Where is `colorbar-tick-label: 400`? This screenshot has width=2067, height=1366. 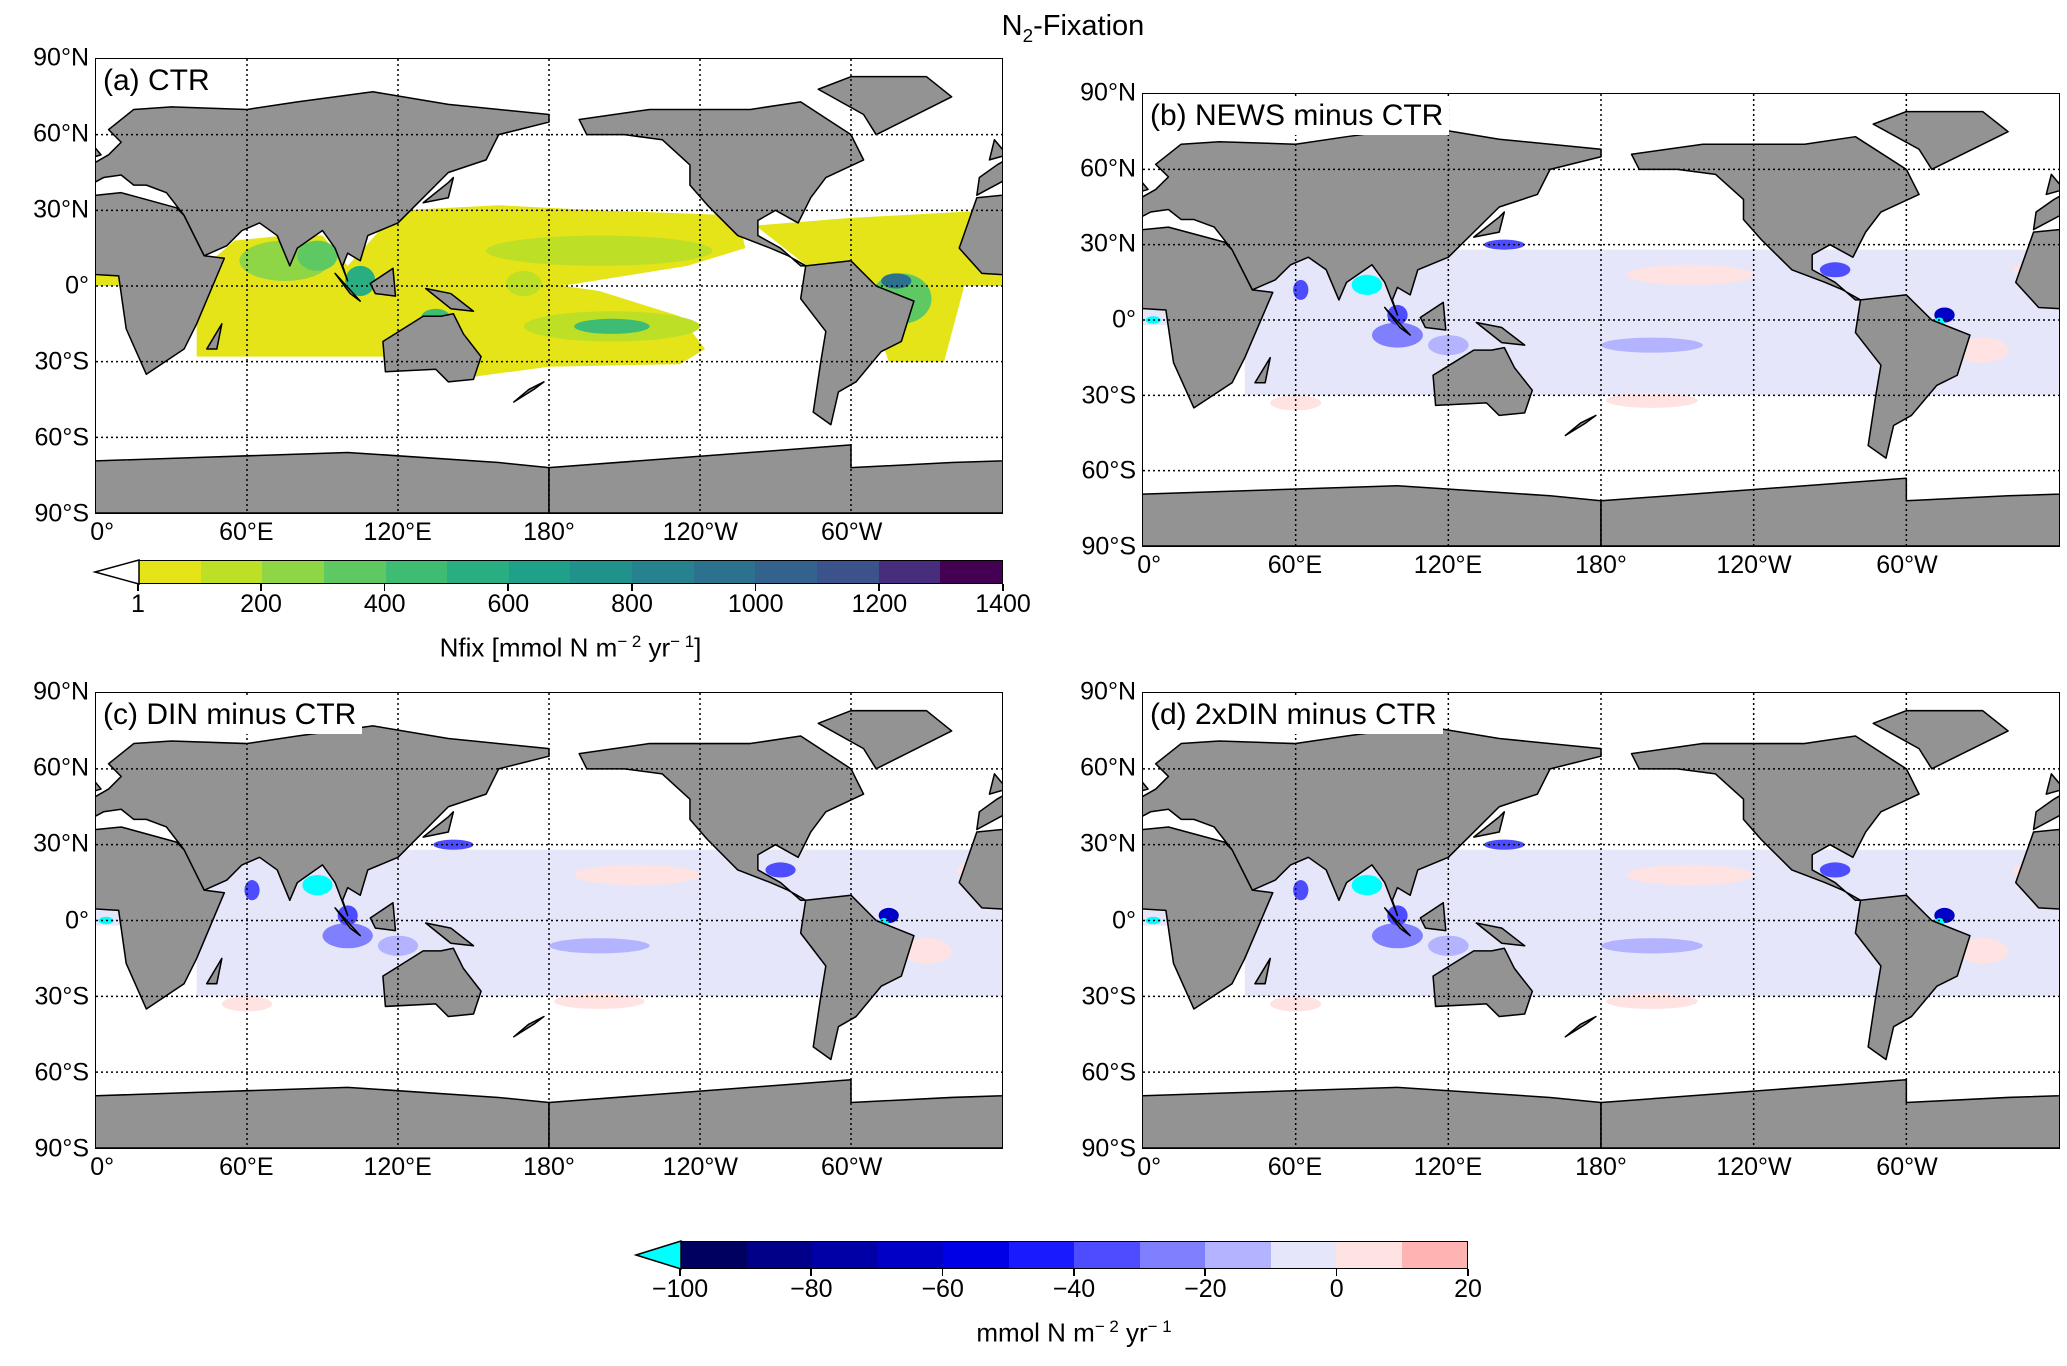
colorbar-tick-label: 400 is located at coordinates (384, 604).